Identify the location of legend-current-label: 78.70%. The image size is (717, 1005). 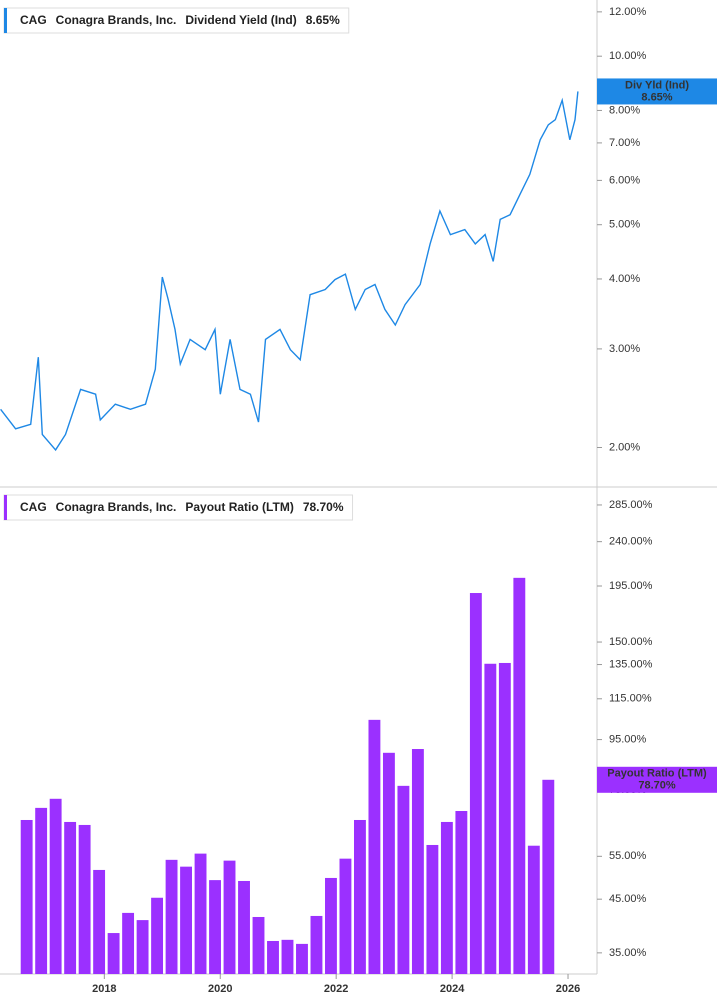
(323, 507).